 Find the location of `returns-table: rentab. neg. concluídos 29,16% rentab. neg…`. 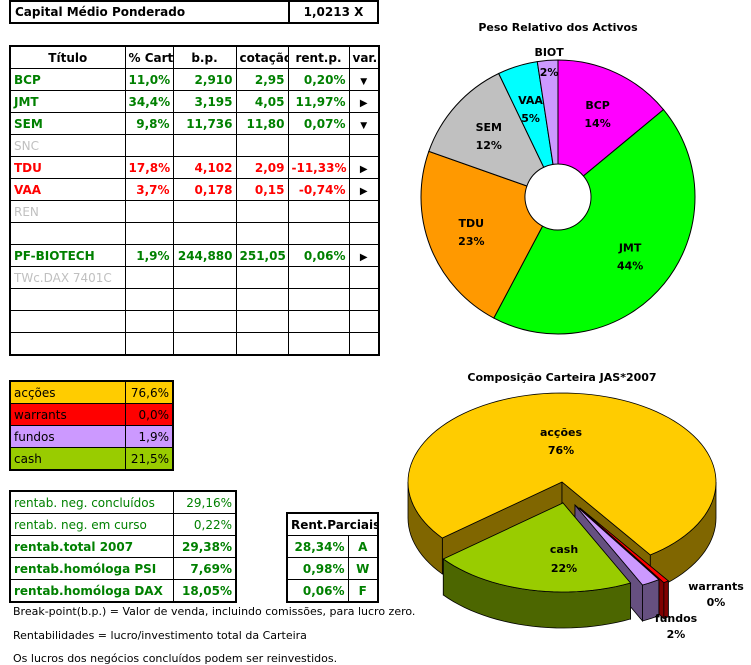

returns-table: rentab. neg. concluídos 29,16% rentab. neg… is located at coordinates (123, 546).